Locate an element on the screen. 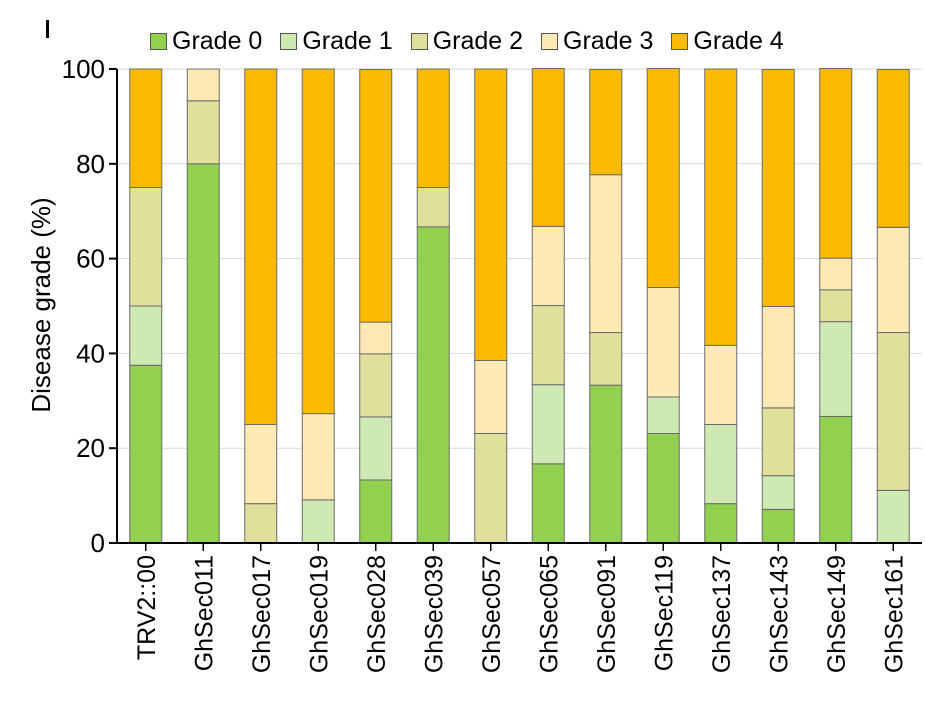  legend-label: Grade 4 is located at coordinates (738, 40).